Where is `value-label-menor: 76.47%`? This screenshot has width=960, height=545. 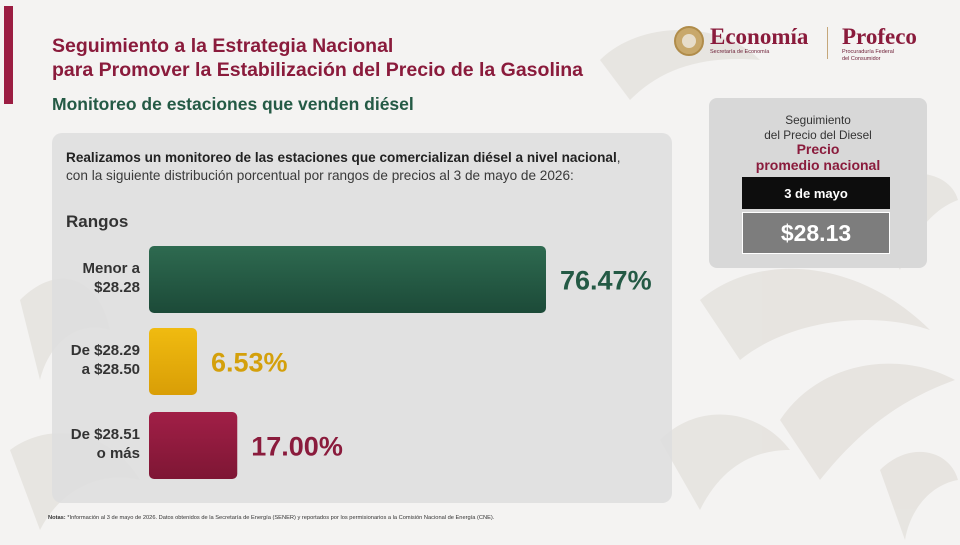
value-label-menor: 76.47% is located at coordinates (606, 281).